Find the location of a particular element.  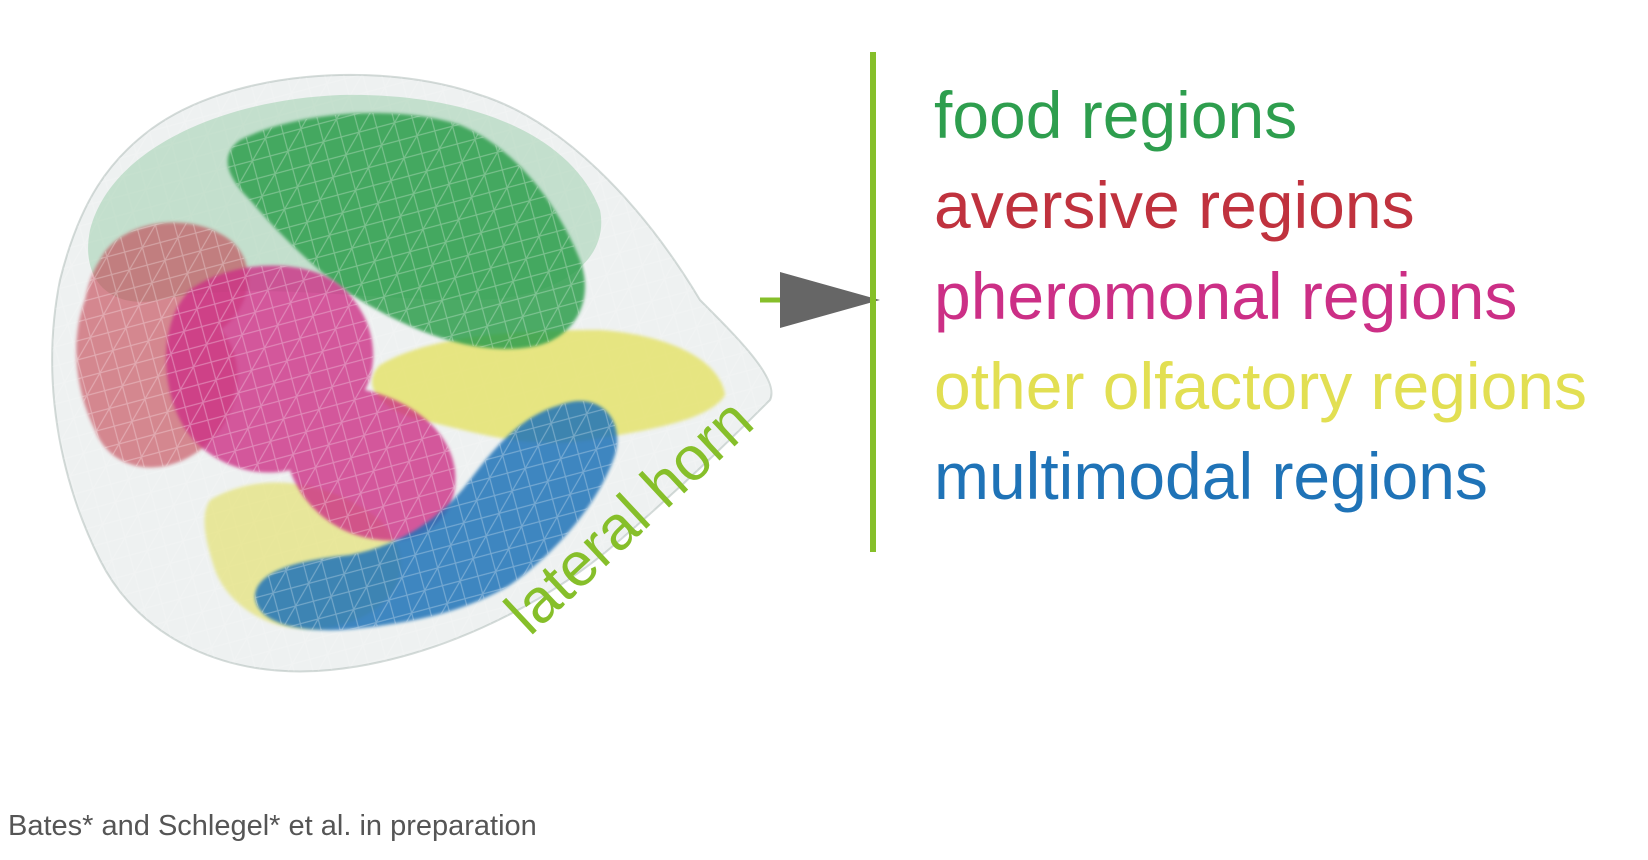

legend-multimodal-regions: multimodal regions is located at coordinates (1211, 476).